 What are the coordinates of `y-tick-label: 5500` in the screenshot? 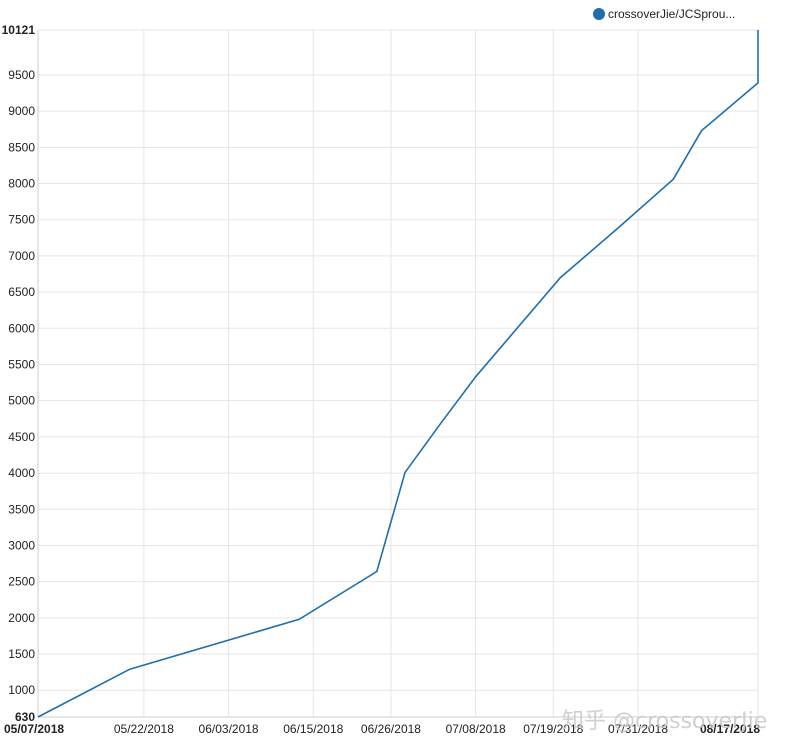 It's located at (21, 364).